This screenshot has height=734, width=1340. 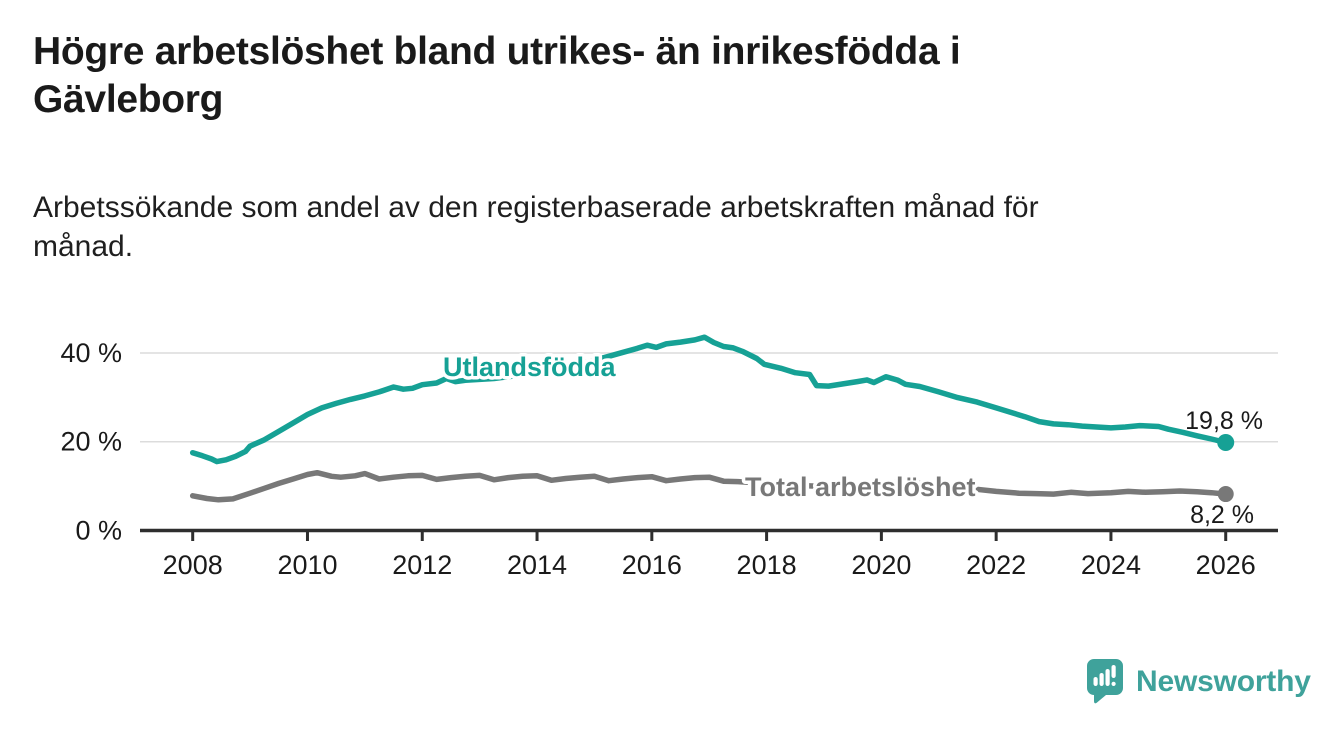 I want to click on x-axis-tick-label-2016: 2016, so click(x=652, y=565).